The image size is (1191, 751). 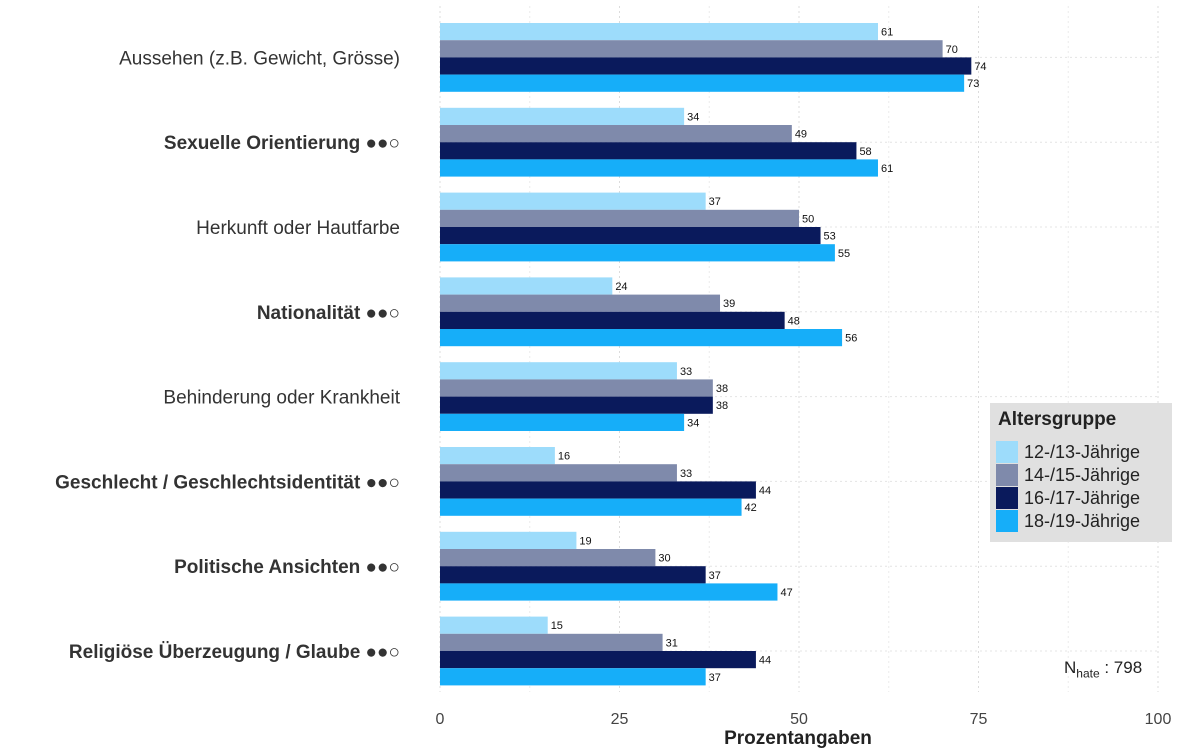 I want to click on data-label: 24, so click(x=621, y=287).